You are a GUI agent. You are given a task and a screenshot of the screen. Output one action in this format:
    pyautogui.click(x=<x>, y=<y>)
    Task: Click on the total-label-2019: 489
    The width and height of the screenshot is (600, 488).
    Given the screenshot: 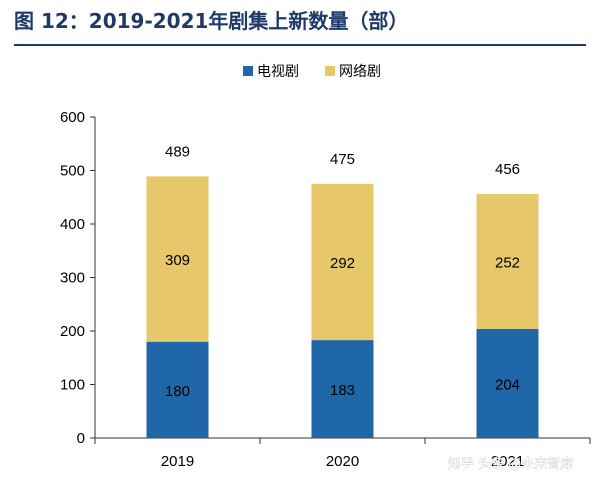 What is the action you would take?
    pyautogui.click(x=177, y=151)
    